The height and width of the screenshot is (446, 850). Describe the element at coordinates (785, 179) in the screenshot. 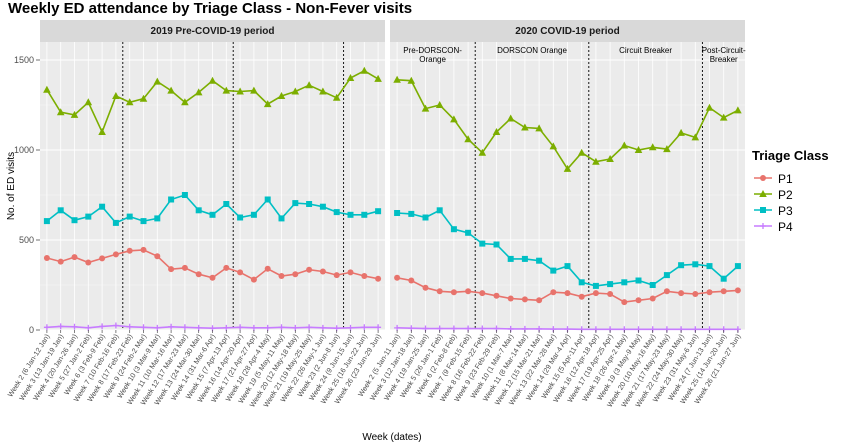

I see `legend-label: P1` at that location.